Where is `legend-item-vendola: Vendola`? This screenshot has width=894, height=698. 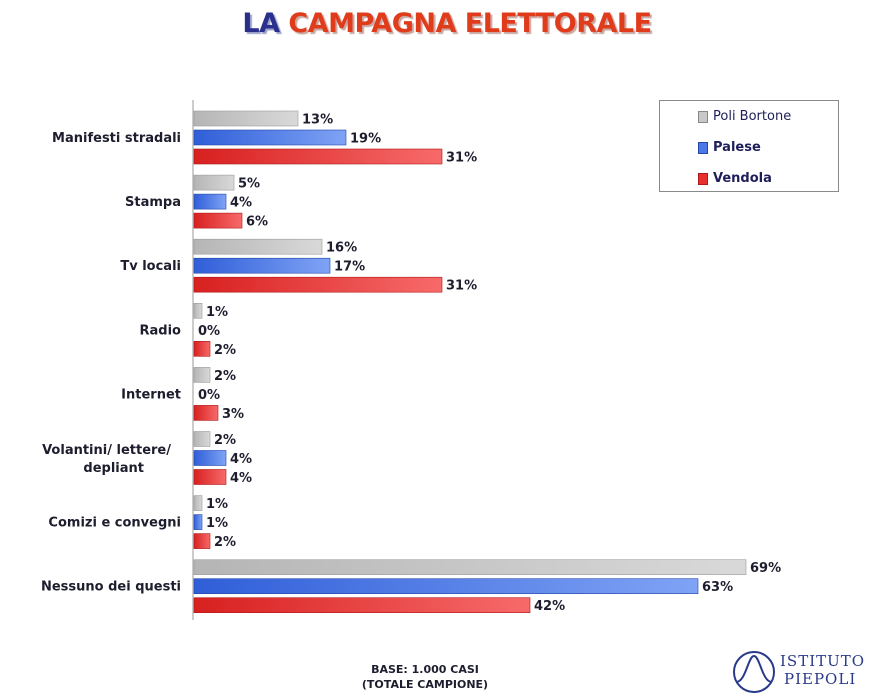 legend-item-vendola: Vendola is located at coordinates (735, 178).